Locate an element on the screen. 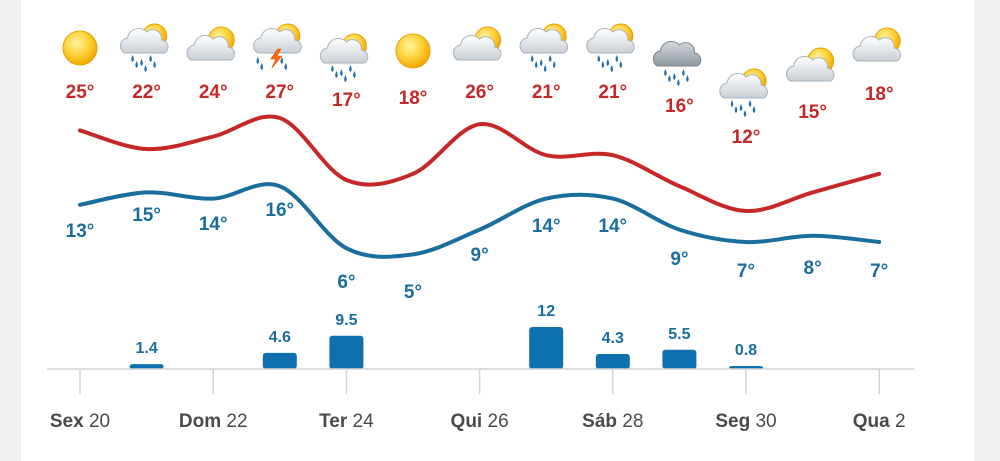 The image size is (1000, 461). tick-day-name: Qua is located at coordinates (874, 421).